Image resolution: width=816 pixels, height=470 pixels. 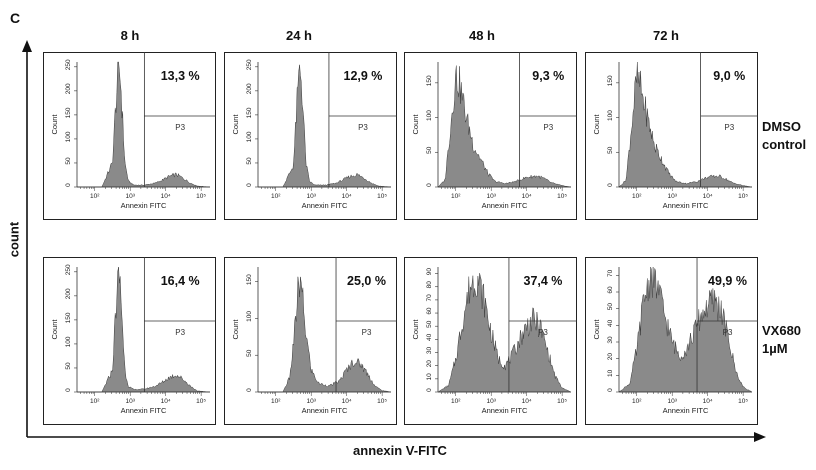 What do you see at coordinates (363, 76) in the screenshot?
I see `percent-label: 12,9 %` at bounding box center [363, 76].